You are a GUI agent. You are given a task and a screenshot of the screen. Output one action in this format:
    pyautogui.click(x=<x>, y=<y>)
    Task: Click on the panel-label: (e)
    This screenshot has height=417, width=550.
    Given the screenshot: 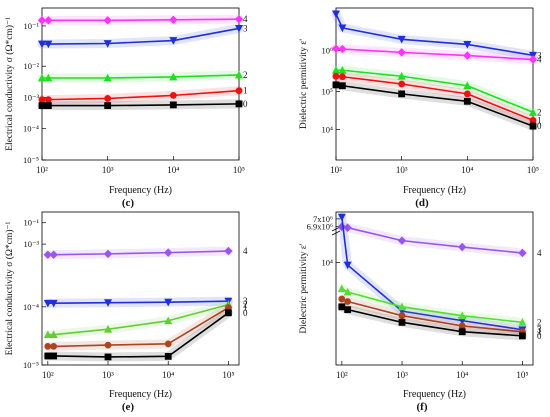 What is the action you would take?
    pyautogui.click(x=128, y=407)
    